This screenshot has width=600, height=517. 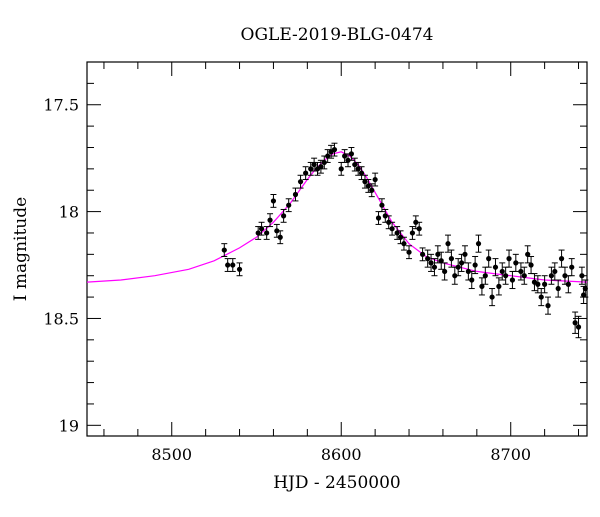 I want to click on y-axis-label: I magnitude, so click(x=21, y=249).